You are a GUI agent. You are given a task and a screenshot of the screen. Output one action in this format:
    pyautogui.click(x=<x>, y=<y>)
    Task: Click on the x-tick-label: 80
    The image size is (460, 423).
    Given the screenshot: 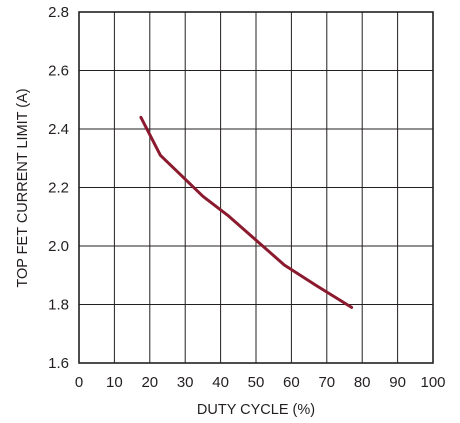 What is the action you would take?
    pyautogui.click(x=362, y=382)
    